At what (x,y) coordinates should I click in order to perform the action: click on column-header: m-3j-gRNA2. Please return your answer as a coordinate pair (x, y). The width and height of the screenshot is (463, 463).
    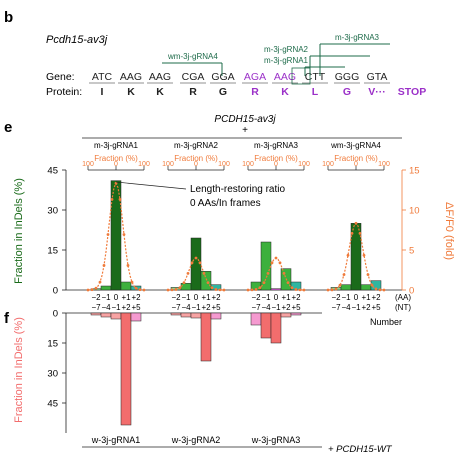
    Looking at the image, I should click on (196, 145).